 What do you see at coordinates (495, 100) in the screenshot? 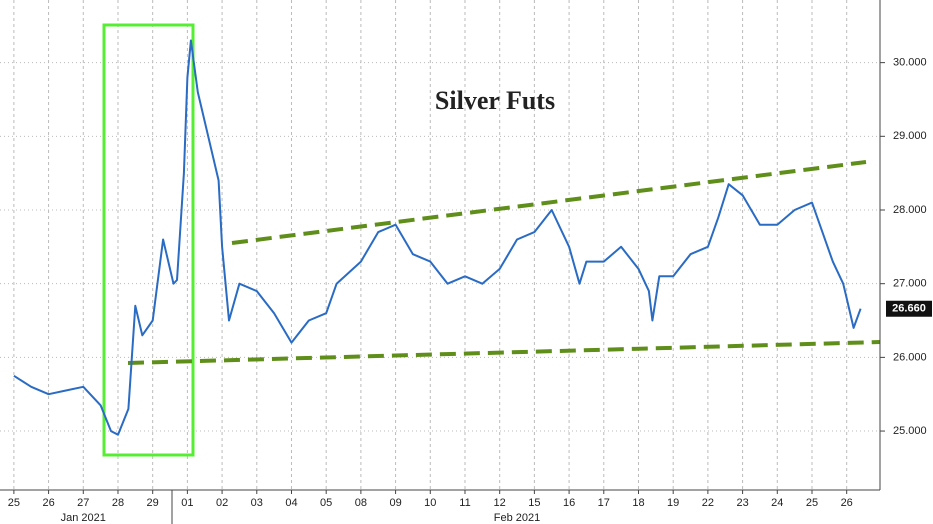
I see `chart-title: Silver Futs` at bounding box center [495, 100].